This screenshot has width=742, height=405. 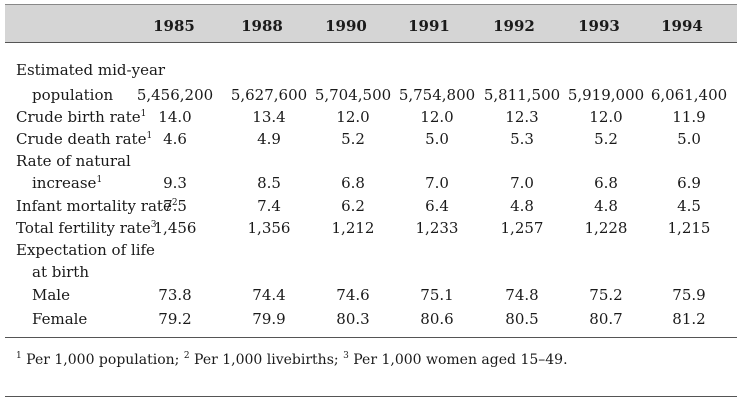 What do you see at coordinates (437, 95) in the screenshot?
I see `table-cell: 5,754,800` at bounding box center [437, 95].